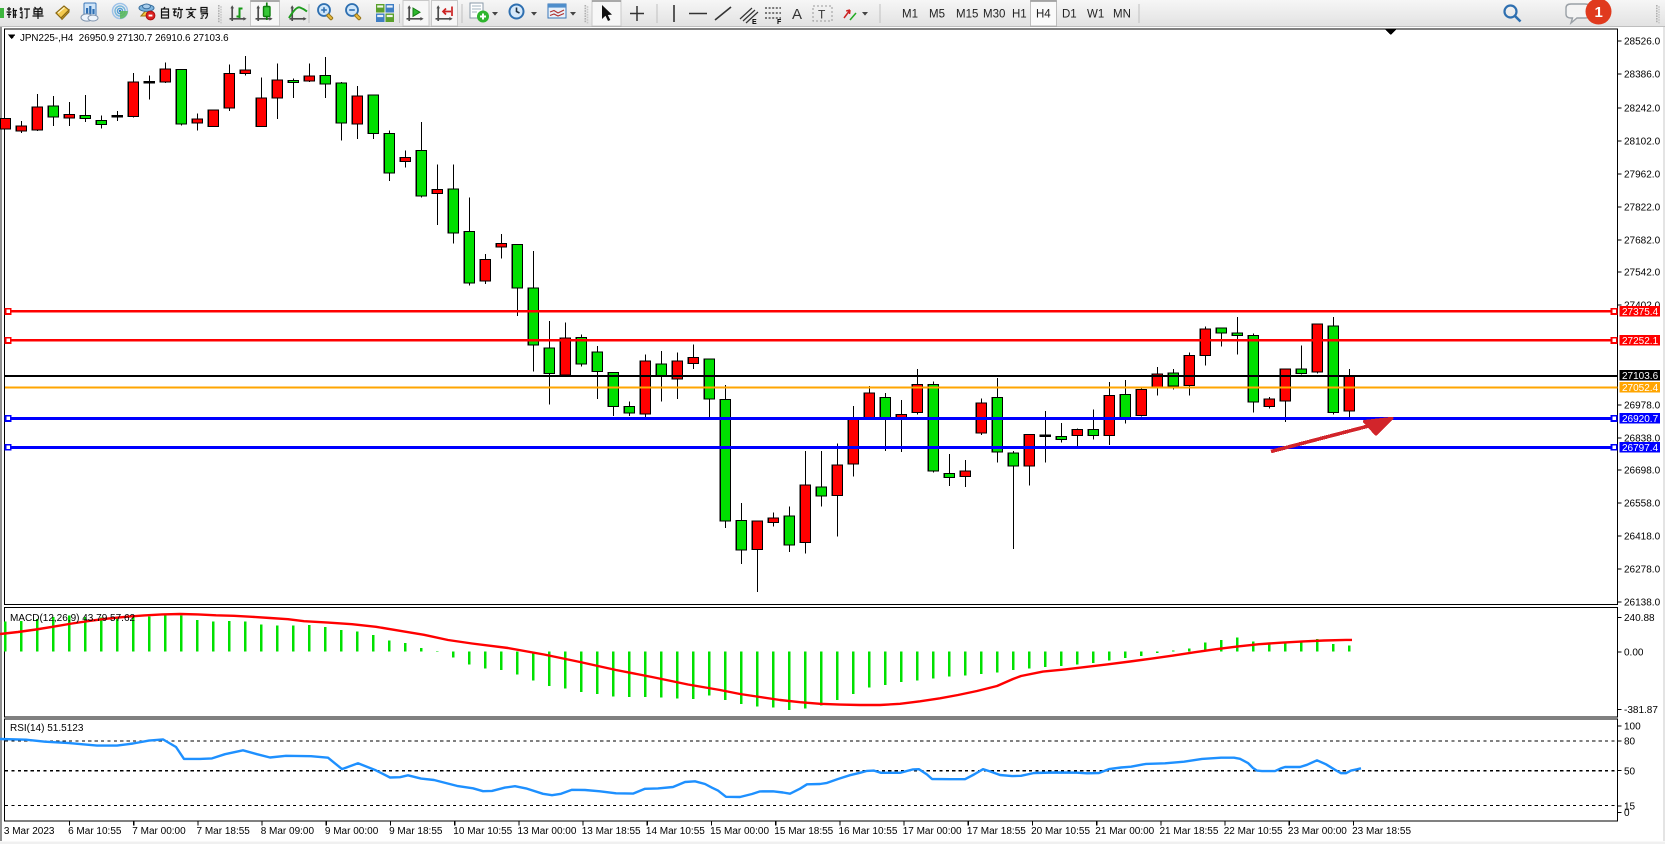 Image resolution: width=1665 pixels, height=844 pixels. I want to click on svg-text: 9 Mar 00:00, so click(352, 831).